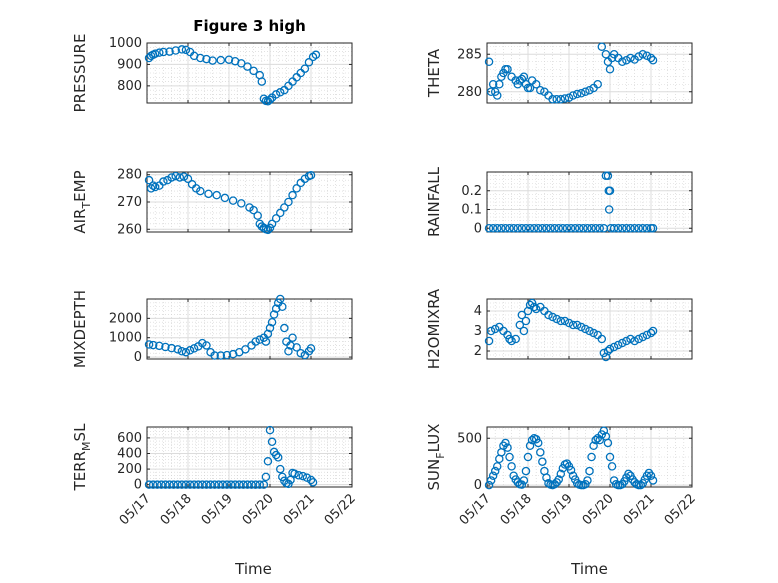  Describe the element at coordinates (125, 318) in the screenshot. I see `y-tick-label: 2000` at that location.